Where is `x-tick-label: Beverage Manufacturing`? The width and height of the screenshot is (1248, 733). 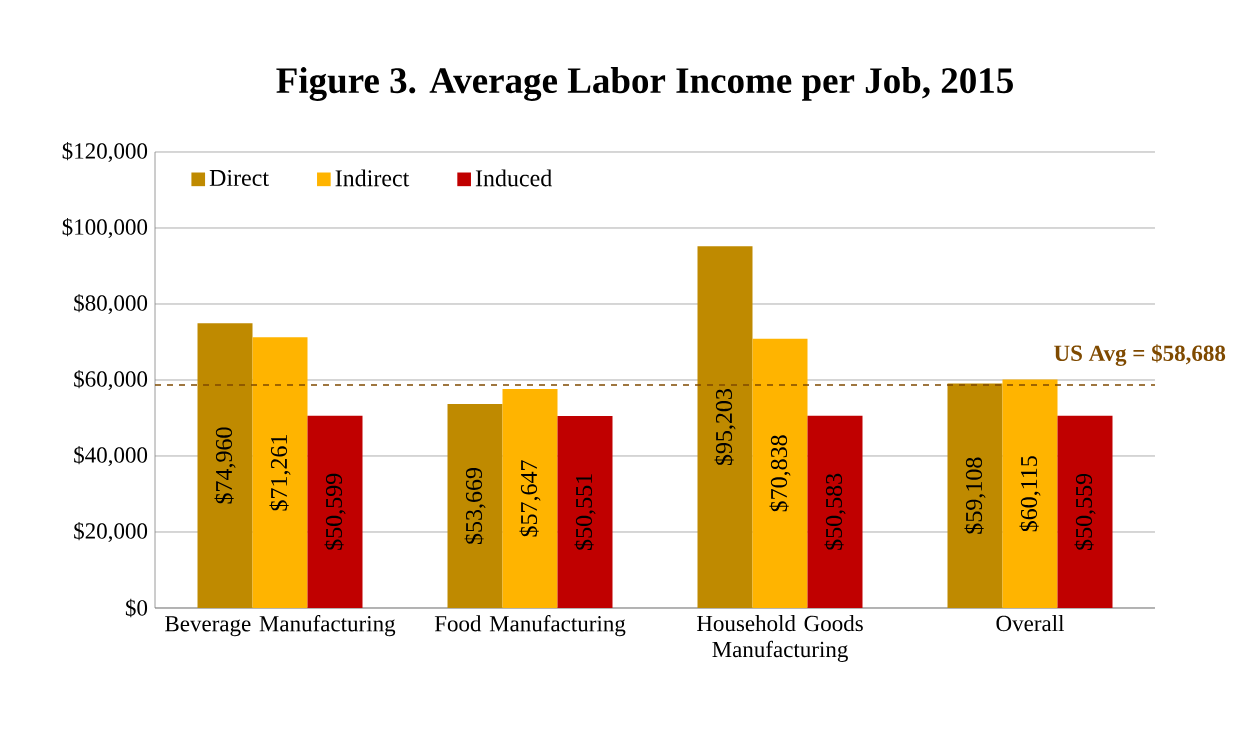 x-tick-label: Beverage Manufacturing is located at coordinates (280, 626).